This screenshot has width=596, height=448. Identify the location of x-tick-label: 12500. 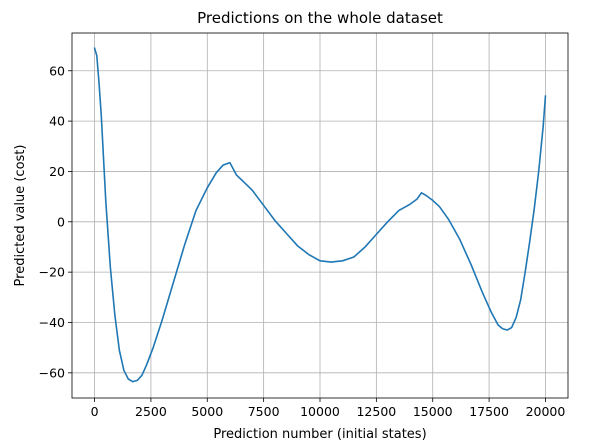
(376, 411).